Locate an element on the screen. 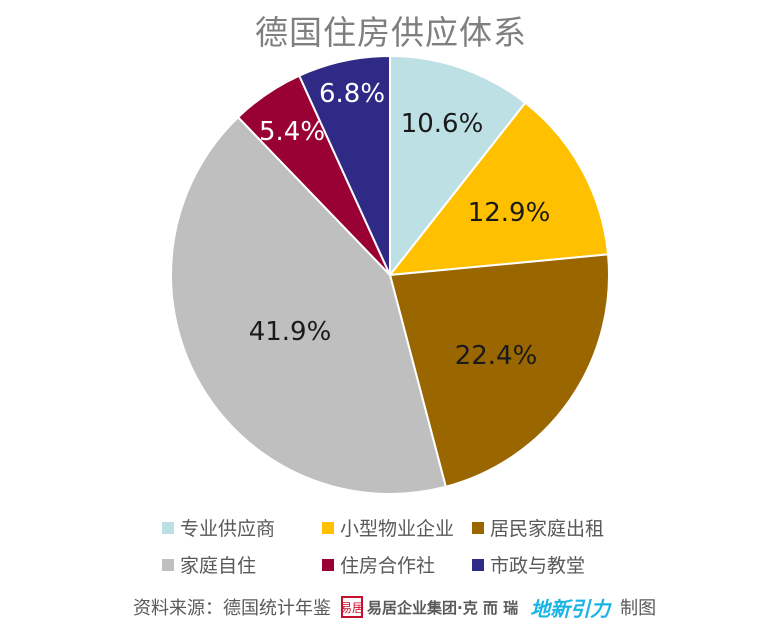 The image size is (782, 626). data-label-5: 5.4% is located at coordinates (292, 132).